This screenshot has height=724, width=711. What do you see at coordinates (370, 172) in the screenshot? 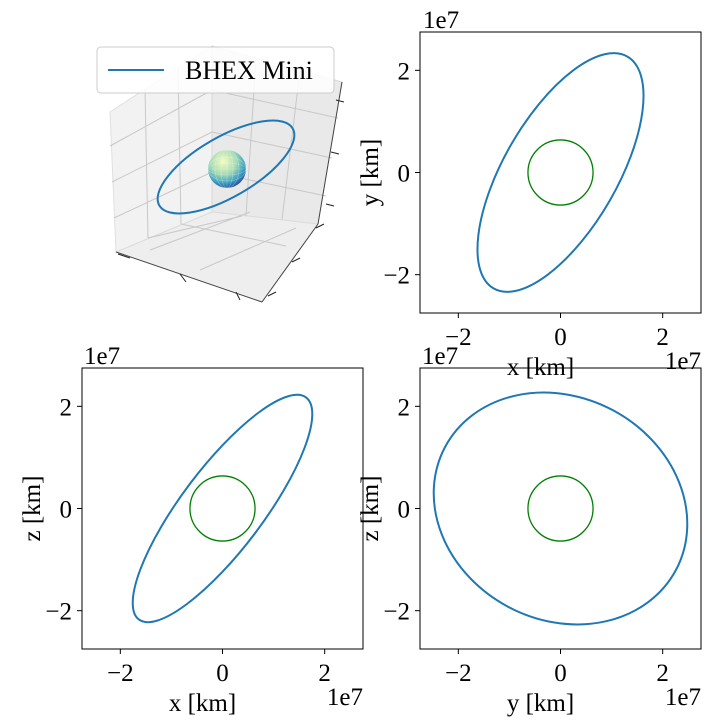
I see `y-axis-label: y [km]` at bounding box center [370, 172].